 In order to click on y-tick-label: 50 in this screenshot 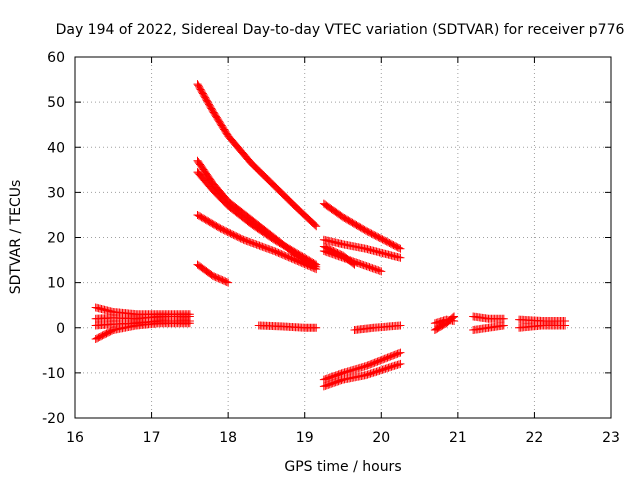, I will do `click(56, 103)`.